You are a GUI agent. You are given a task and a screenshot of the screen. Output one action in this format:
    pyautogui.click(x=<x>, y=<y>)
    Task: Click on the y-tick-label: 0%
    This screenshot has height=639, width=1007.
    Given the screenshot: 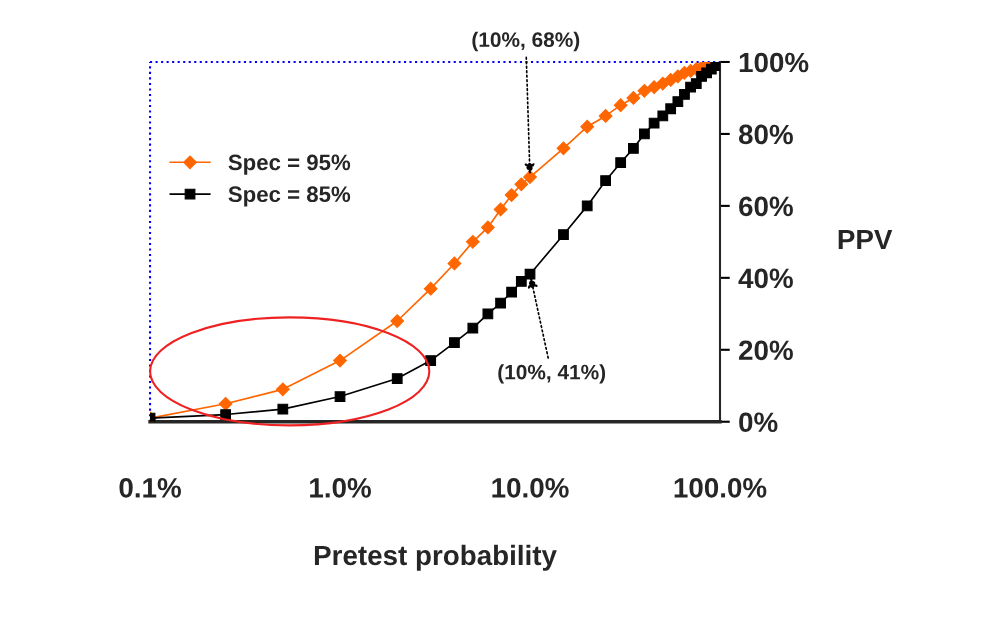 What is the action you would take?
    pyautogui.click(x=758, y=422)
    